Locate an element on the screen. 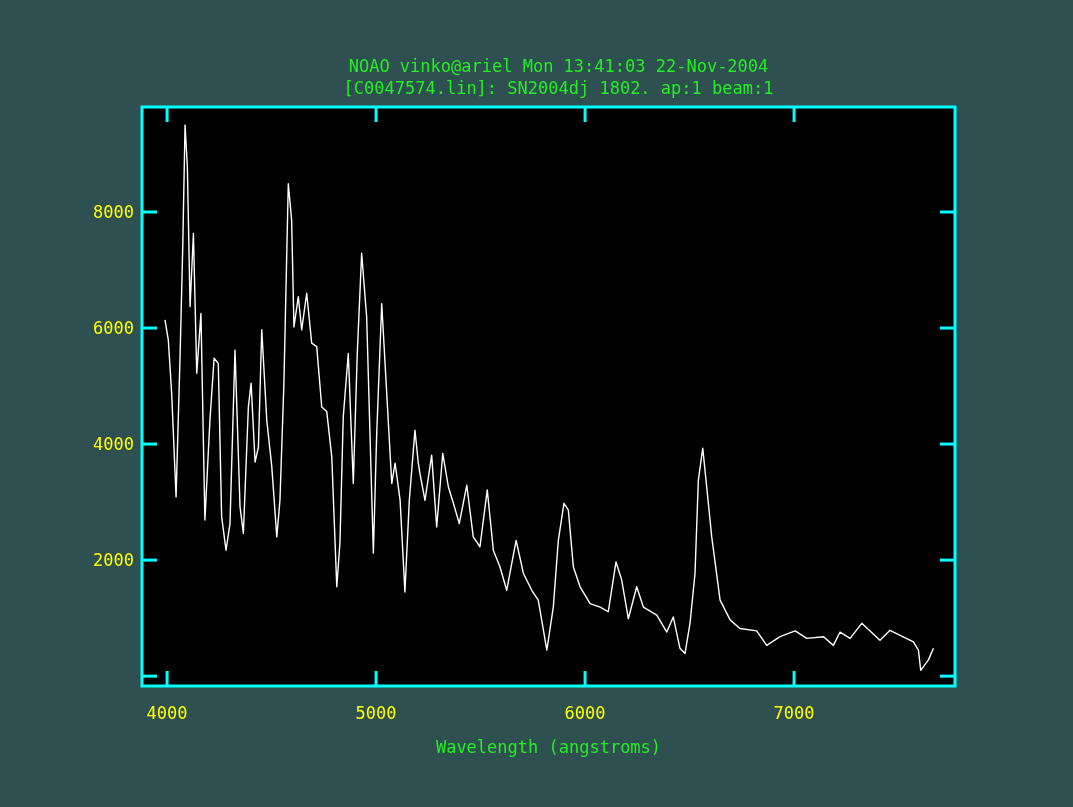  y-tick-label: 8000 is located at coordinates (113, 211).